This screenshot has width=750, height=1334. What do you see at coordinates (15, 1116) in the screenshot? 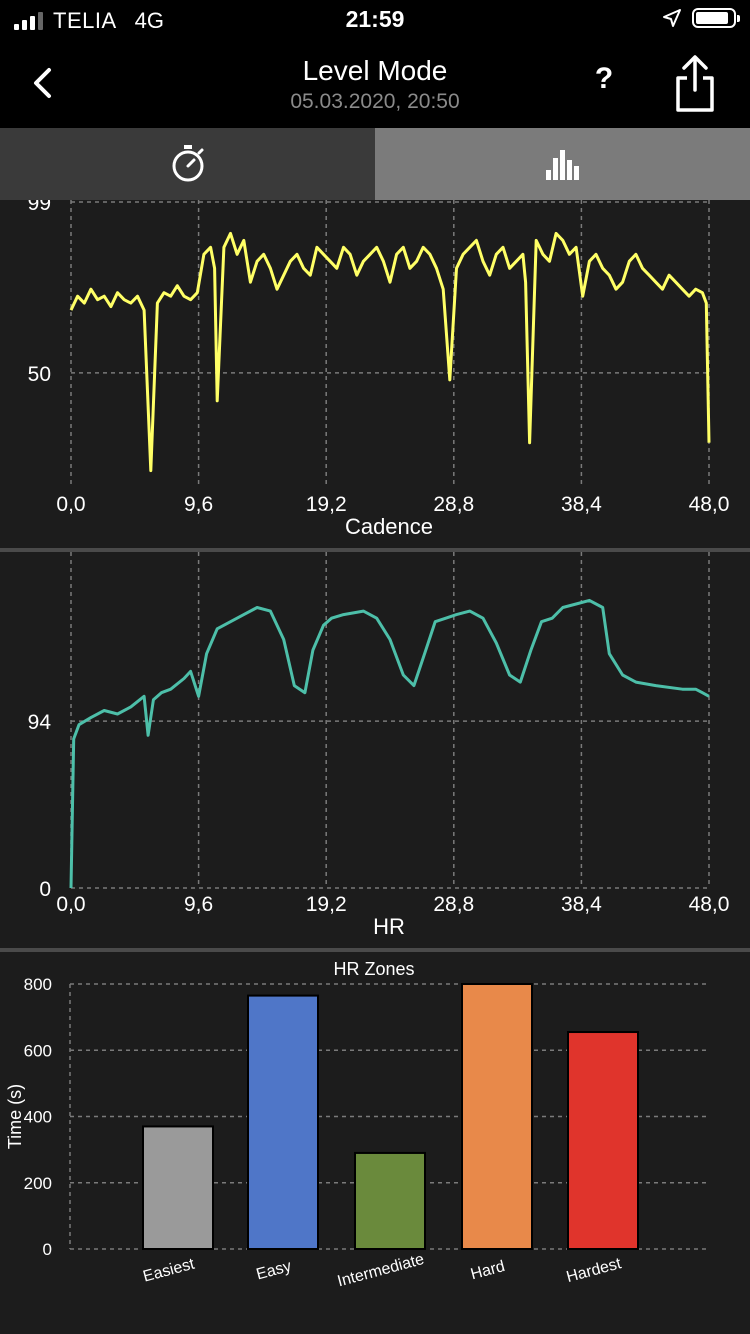
I see `y-axis-label: Time (s)` at bounding box center [15, 1116].